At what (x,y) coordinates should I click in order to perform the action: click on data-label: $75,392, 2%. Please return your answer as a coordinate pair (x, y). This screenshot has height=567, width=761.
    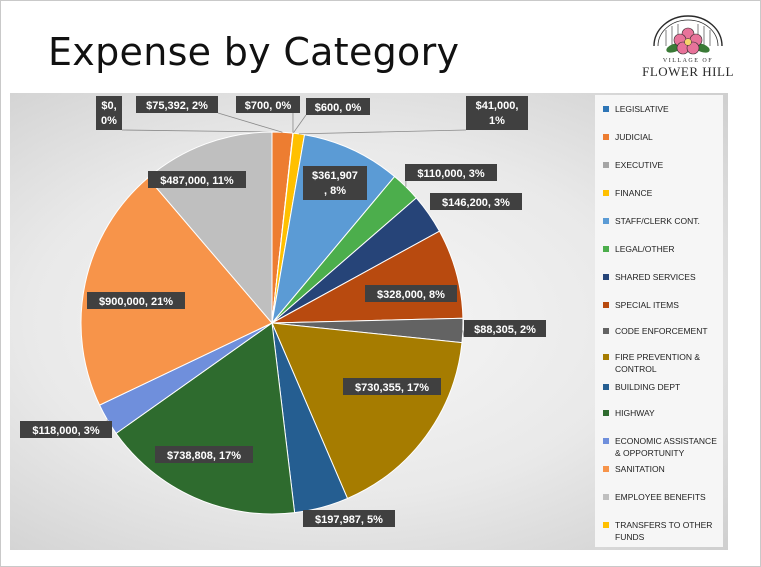
    Looking at the image, I should click on (177, 106).